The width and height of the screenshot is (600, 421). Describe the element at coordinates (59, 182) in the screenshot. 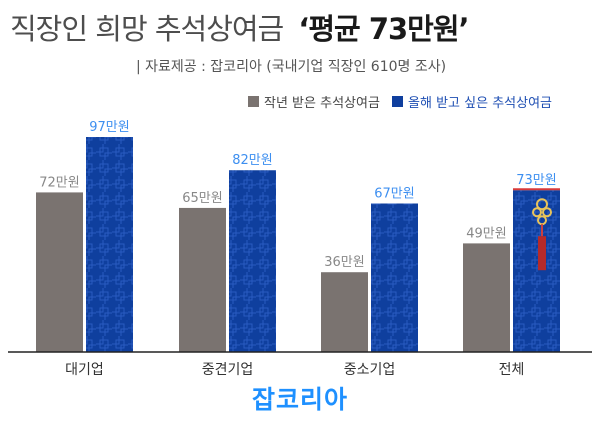

I see `data-label: 72만원` at that location.